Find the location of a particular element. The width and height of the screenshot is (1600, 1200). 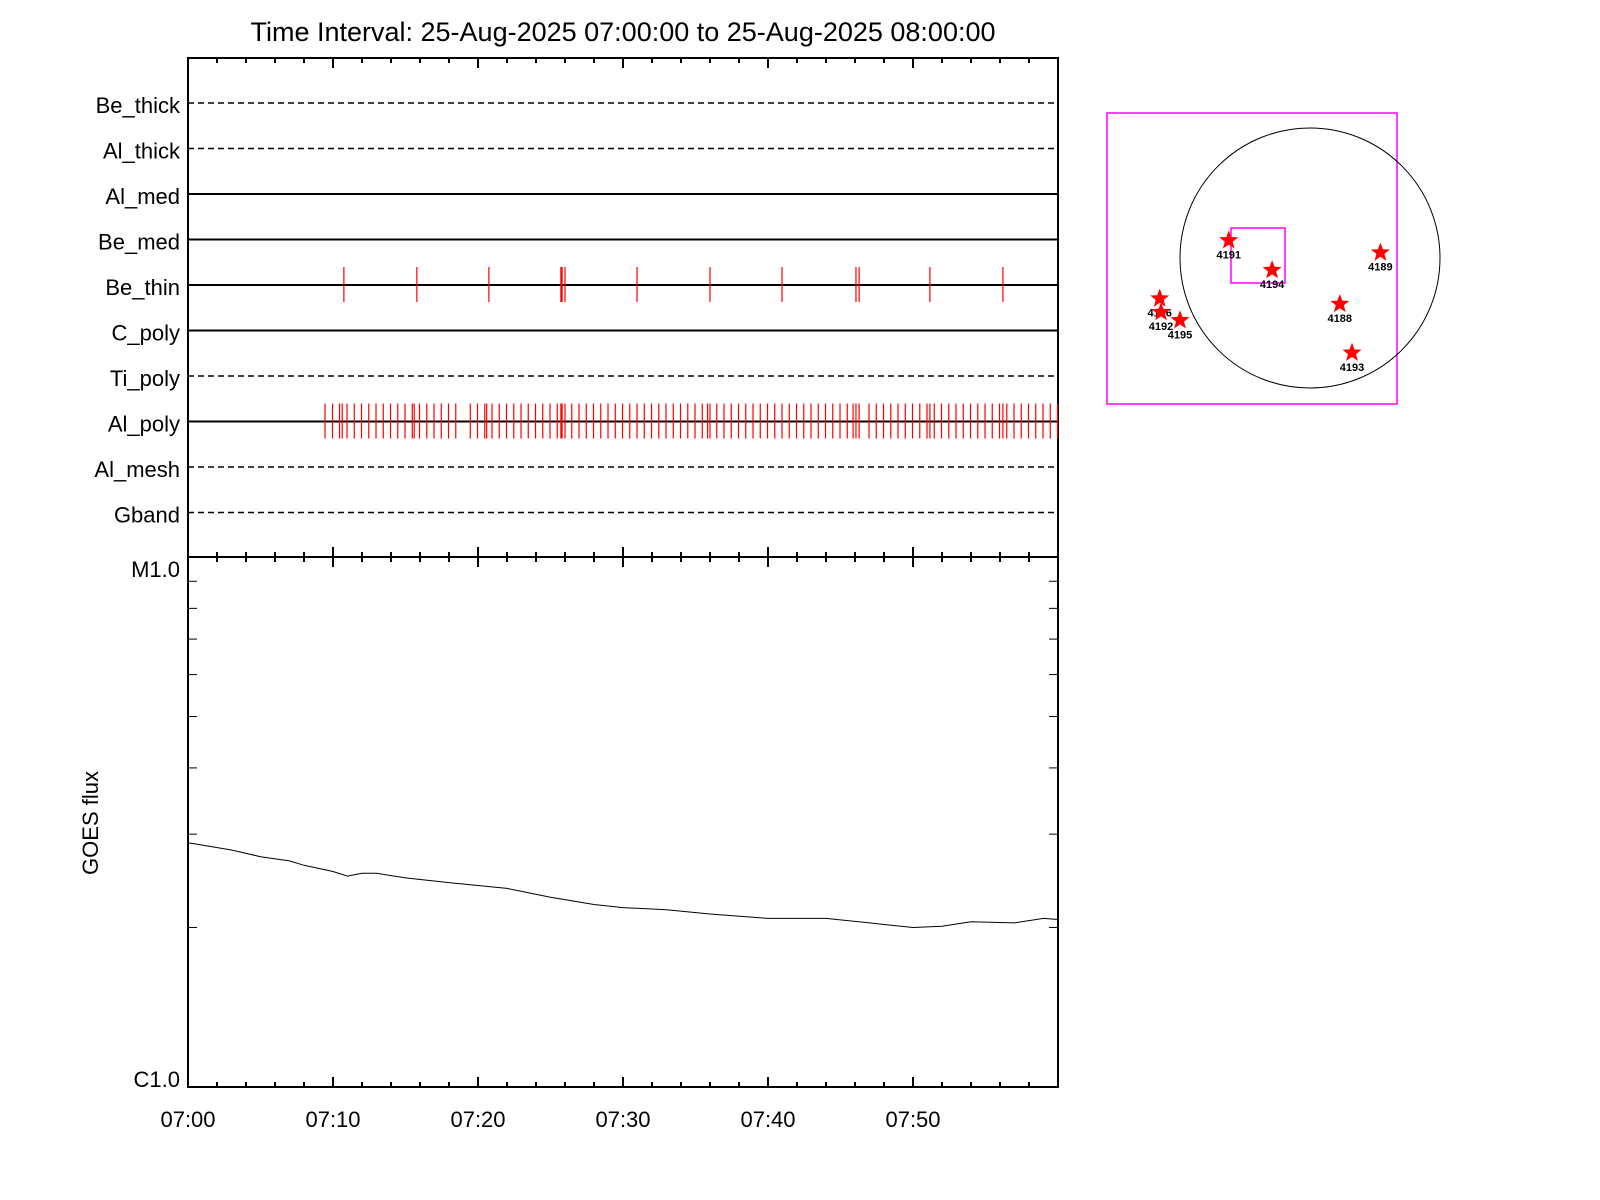

row-label-al_med: Al_med is located at coordinates (142, 196).